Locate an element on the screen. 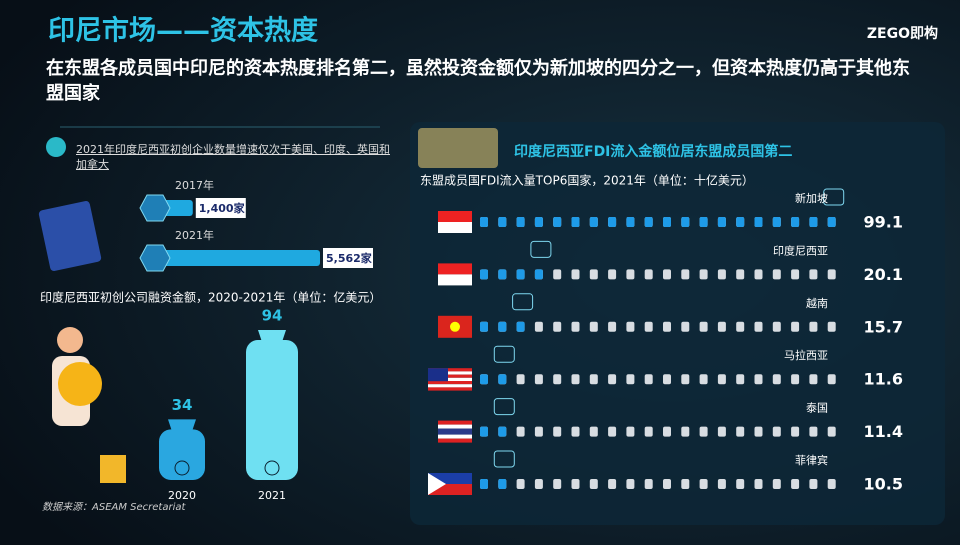 Image resolution: width=960 pixels, height=545 pixels. slide-title: 印尼市场——资本热度 is located at coordinates (183, 31).